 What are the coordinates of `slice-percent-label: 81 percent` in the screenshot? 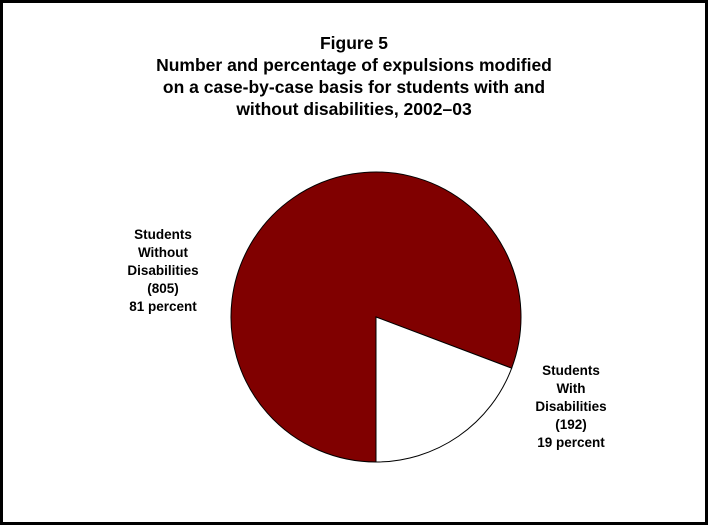 It's located at (163, 306).